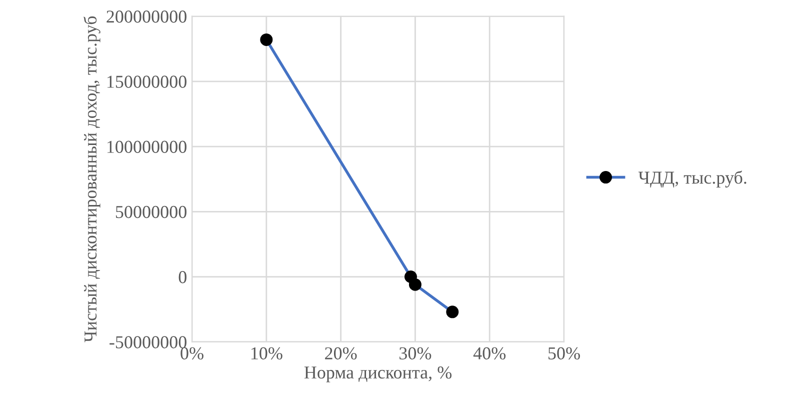 This screenshot has width=800, height=407. I want to click on y-tick-label: 100000000, so click(146, 146).